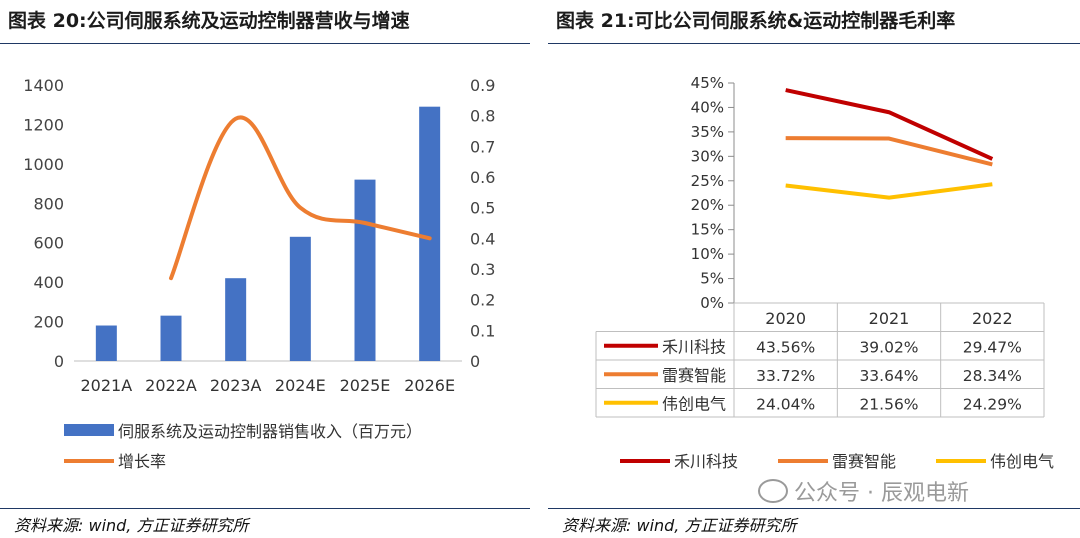  Describe the element at coordinates (482, 300) in the screenshot. I see `y2-tick-label: 0.2` at that location.